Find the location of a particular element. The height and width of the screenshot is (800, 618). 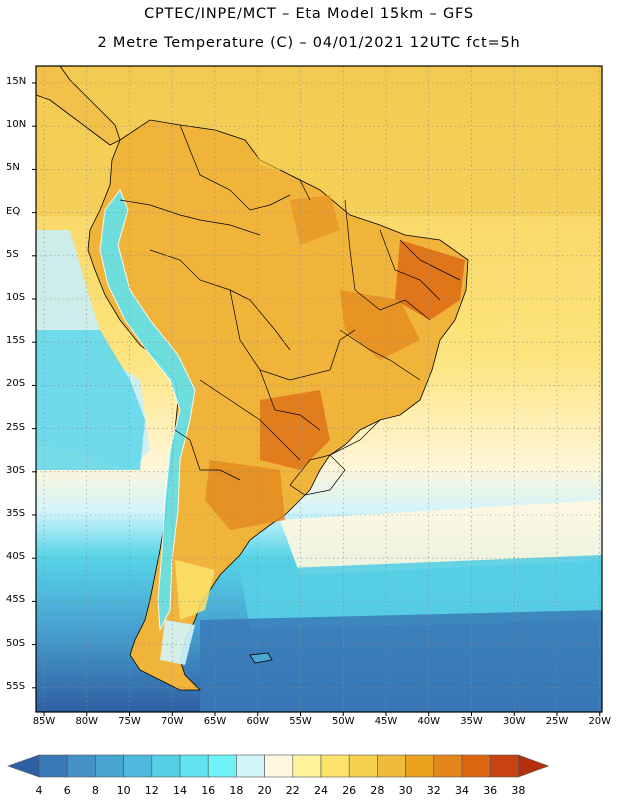

lon-label: 40W is located at coordinates (429, 721).